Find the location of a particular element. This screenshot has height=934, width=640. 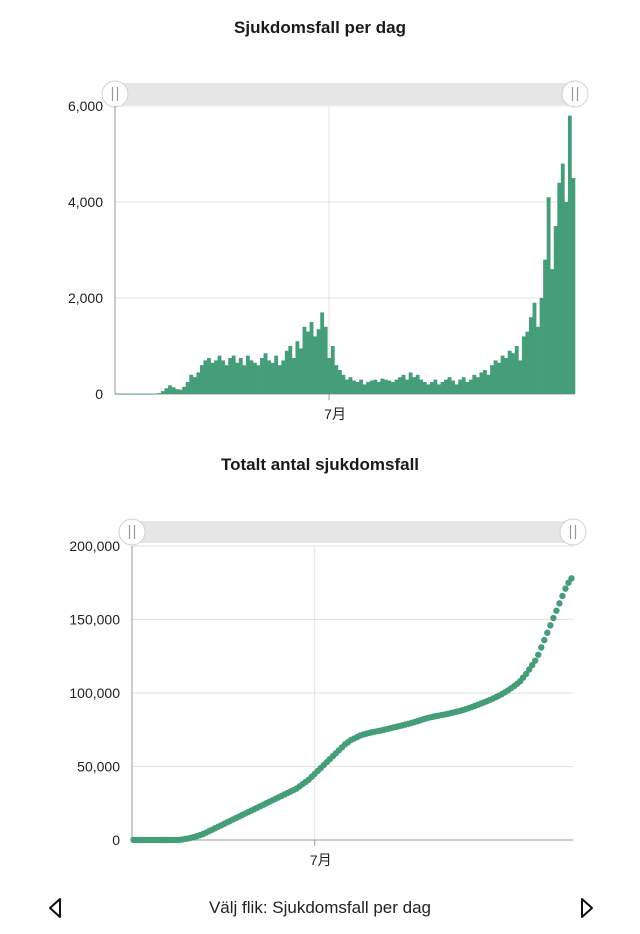

prev-tab-button is located at coordinates (56, 908).